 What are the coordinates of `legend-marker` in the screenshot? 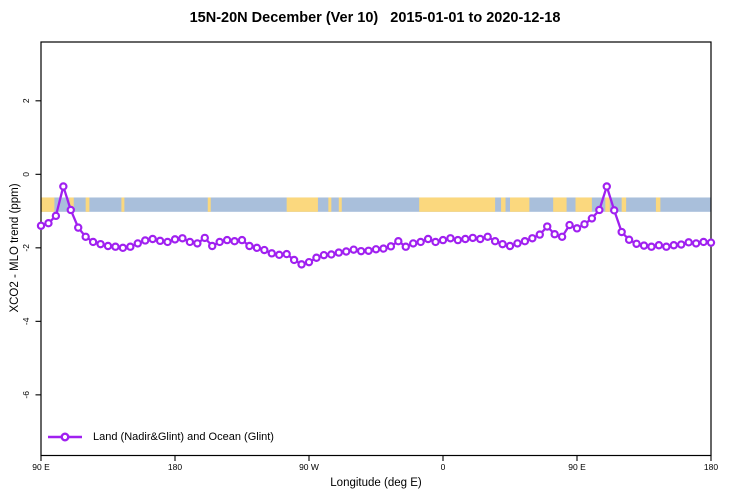 It's located at (65, 437).